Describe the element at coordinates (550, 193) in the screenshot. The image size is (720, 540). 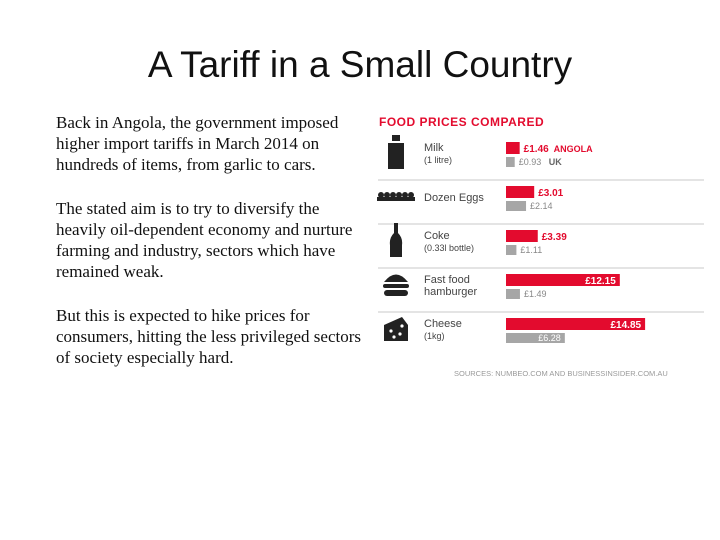
I see `value-label: £3.01` at that location.